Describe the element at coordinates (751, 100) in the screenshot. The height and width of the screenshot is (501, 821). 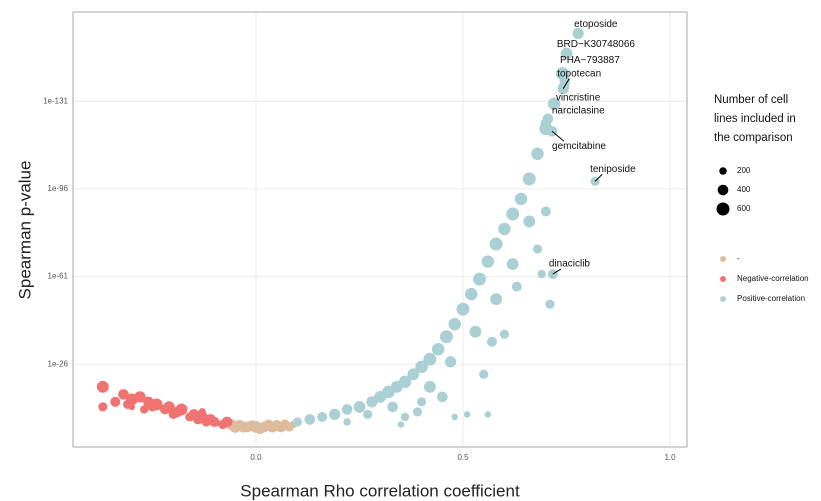
I see `size-legend-title: Number of cell` at that location.